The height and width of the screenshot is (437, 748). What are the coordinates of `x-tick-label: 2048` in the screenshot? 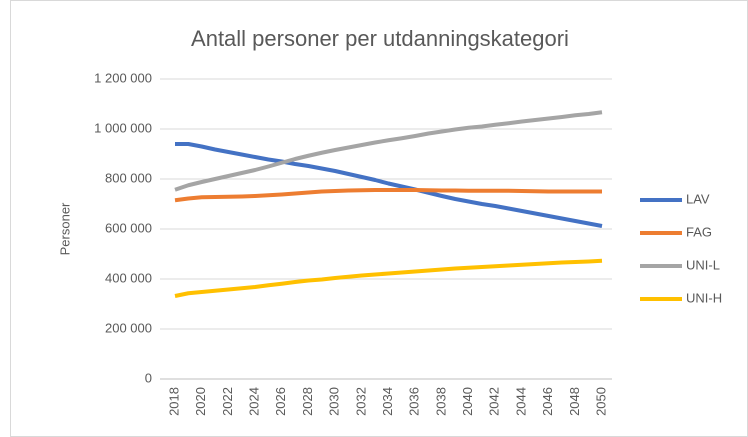 It's located at (574, 401).